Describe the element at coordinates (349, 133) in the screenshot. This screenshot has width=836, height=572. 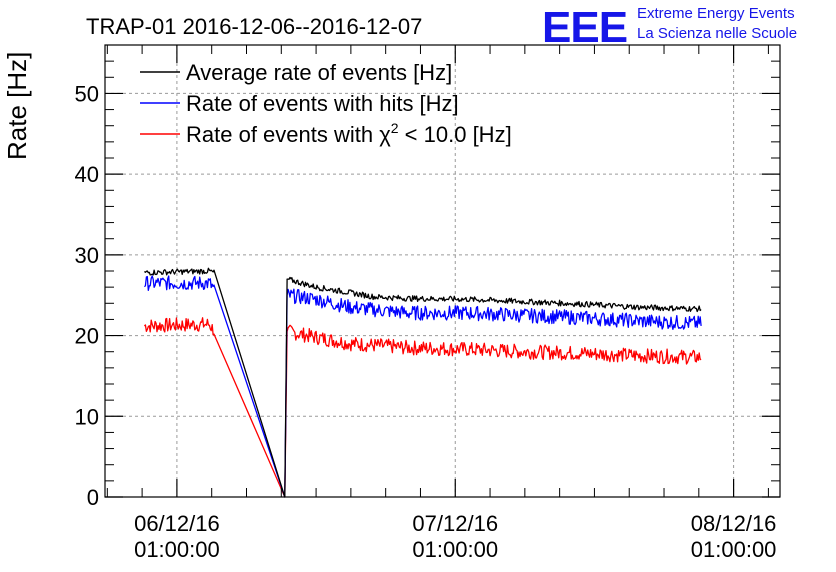
I see `legend-label-chi2: Rate of events with χ2 < 10.0 [Hz]` at that location.